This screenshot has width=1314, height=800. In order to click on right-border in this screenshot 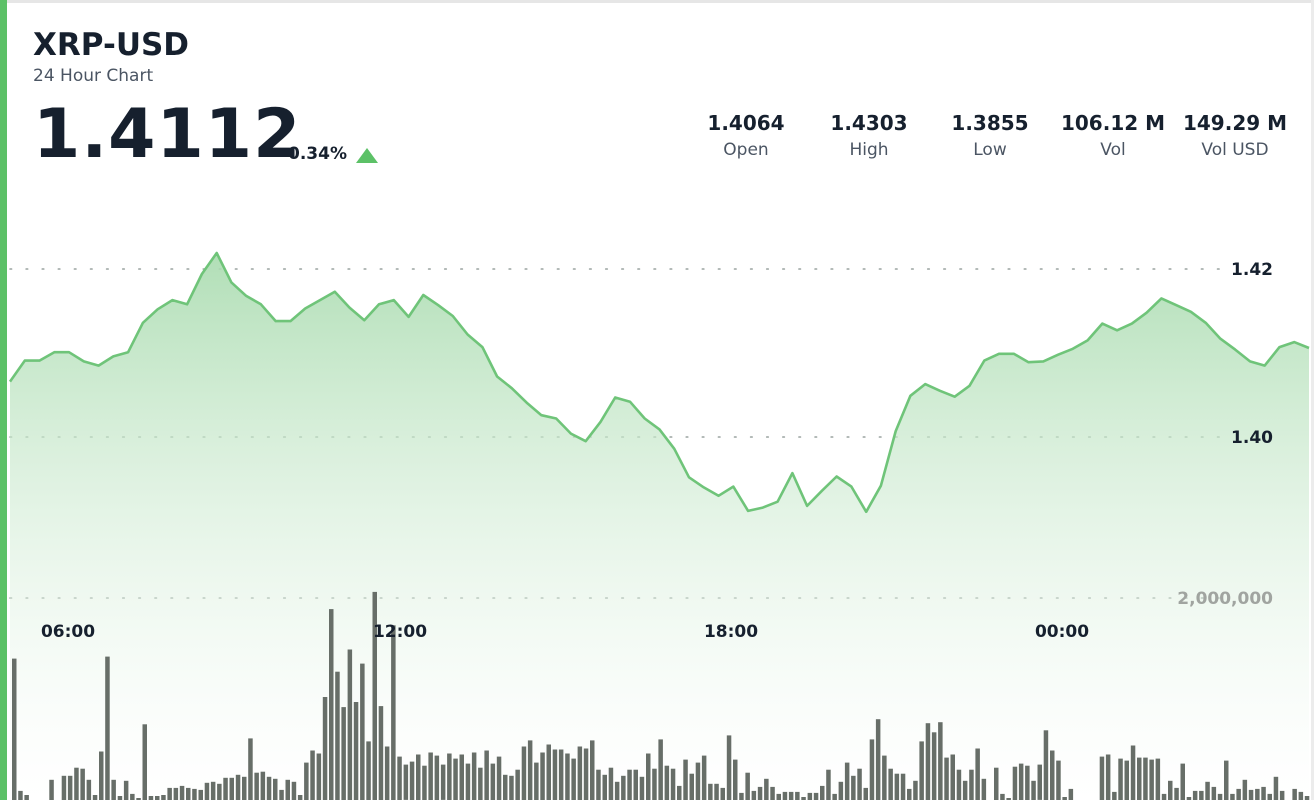, I will do `click(1312, 400)`.